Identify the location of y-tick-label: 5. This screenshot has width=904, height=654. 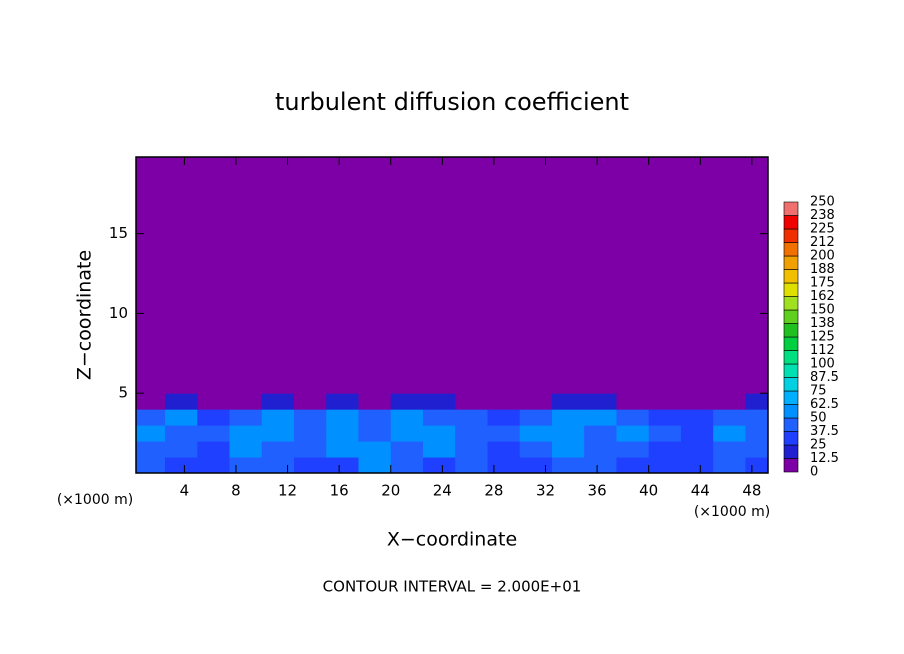
(123, 393).